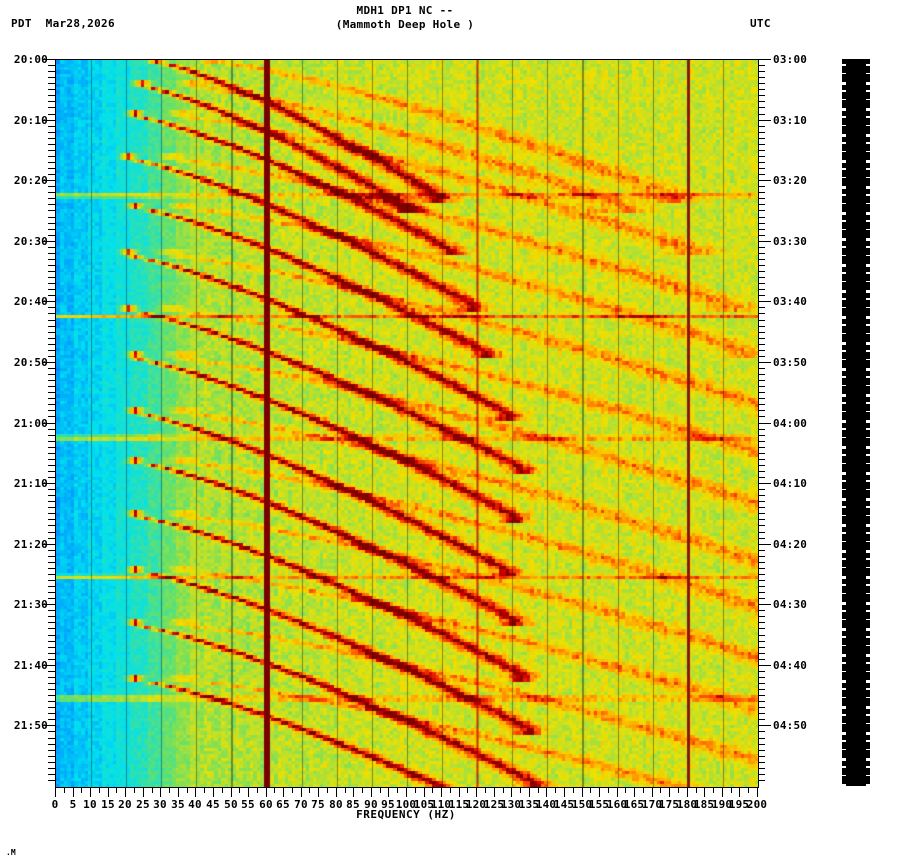 The width and height of the screenshot is (902, 864). What do you see at coordinates (30, 544) in the screenshot?
I see `time-label-local: 21:20` at bounding box center [30, 544].